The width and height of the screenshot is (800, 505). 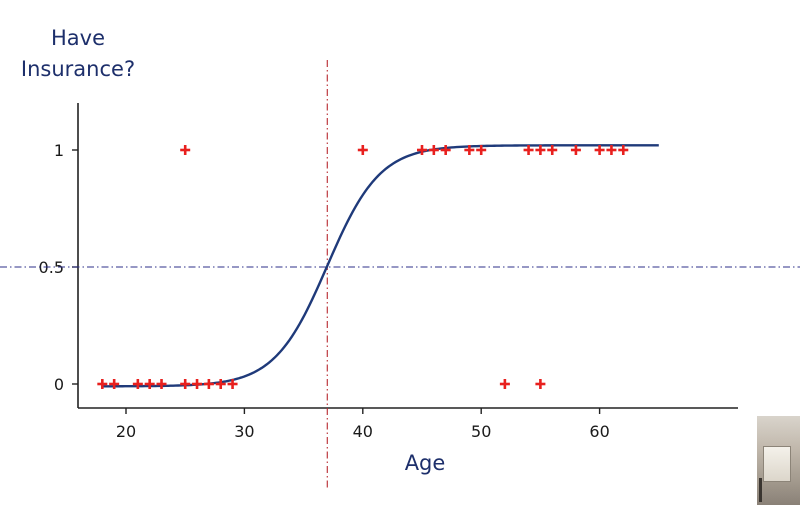 I want to click on webcam-window-shape, so click(x=777, y=464).